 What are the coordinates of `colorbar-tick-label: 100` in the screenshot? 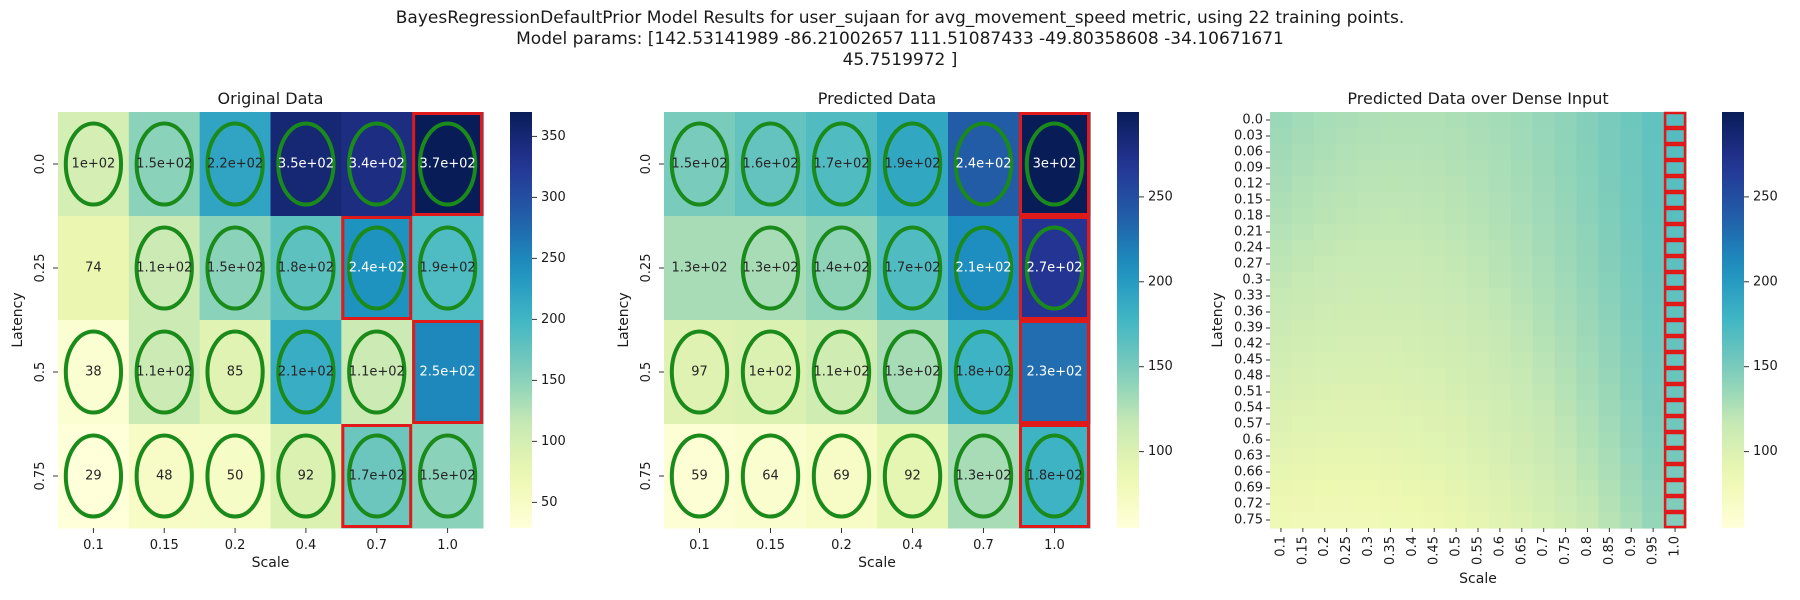 It's located at (1765, 451).